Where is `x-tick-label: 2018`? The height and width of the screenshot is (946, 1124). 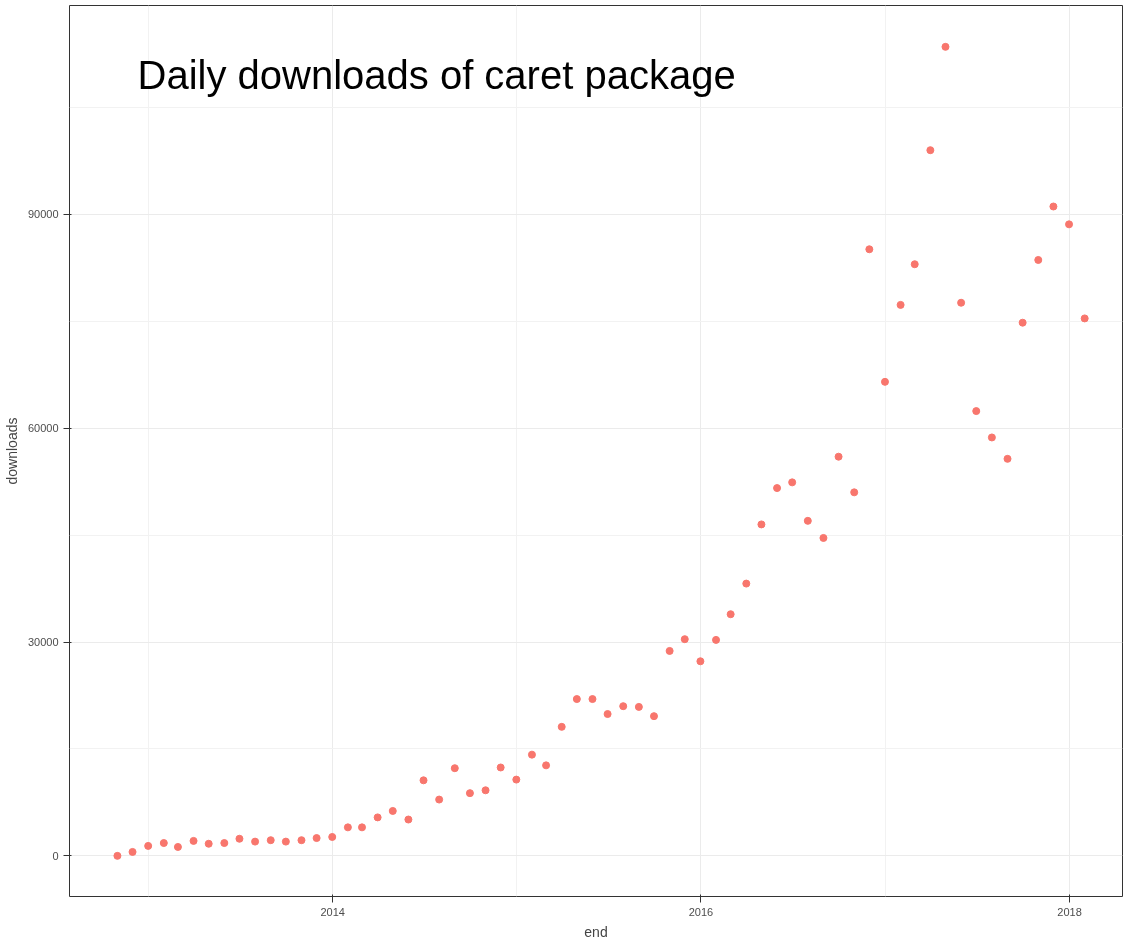
x-tick-label: 2018 is located at coordinates (1069, 911).